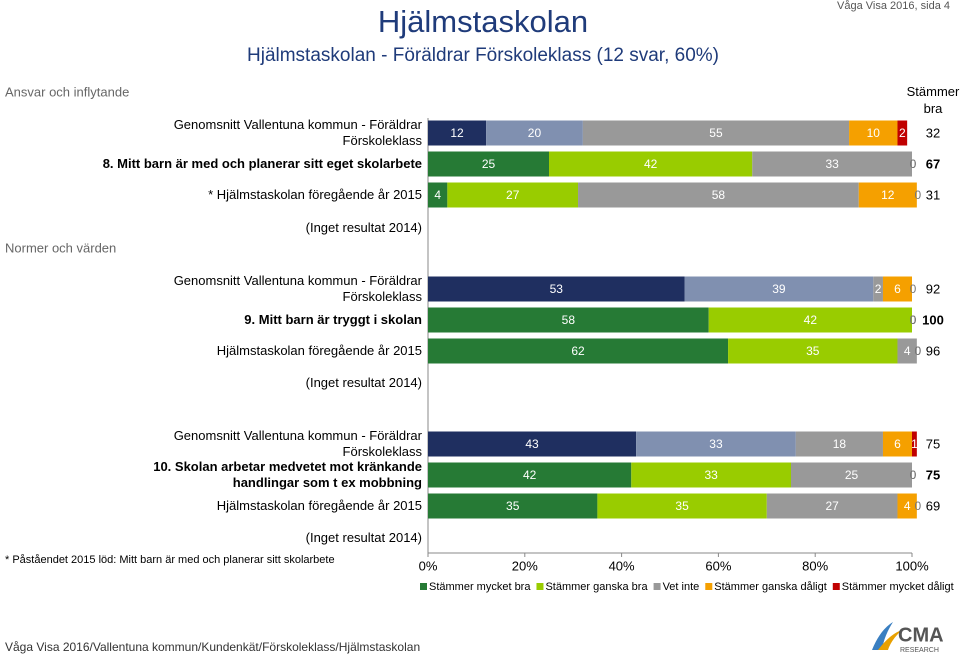 The image size is (960, 657). I want to click on total-label: 67, so click(933, 163).